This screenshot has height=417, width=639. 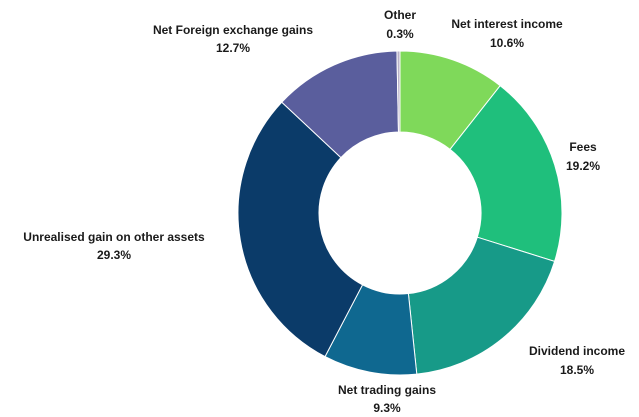 I want to click on slice-value-label: 0.3%, so click(x=400, y=34).